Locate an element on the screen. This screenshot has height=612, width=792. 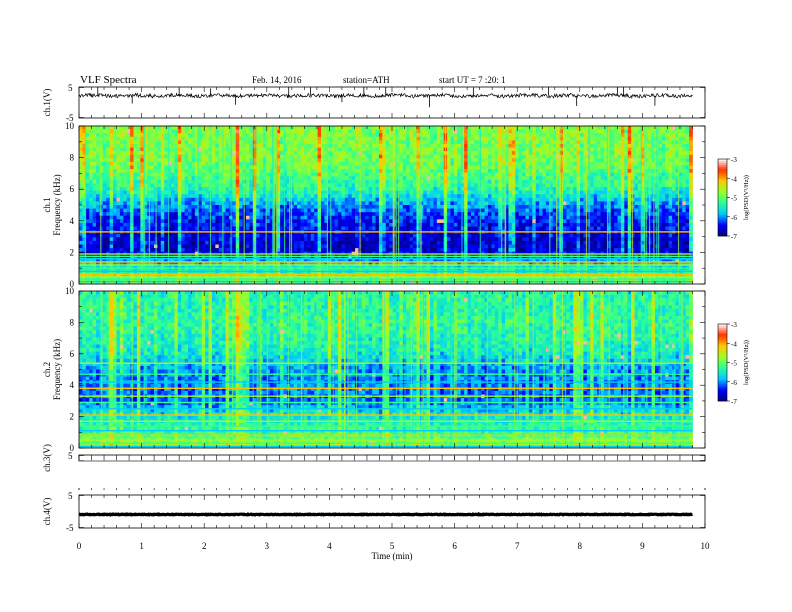
station-label: station=ATH is located at coordinates (366, 80).